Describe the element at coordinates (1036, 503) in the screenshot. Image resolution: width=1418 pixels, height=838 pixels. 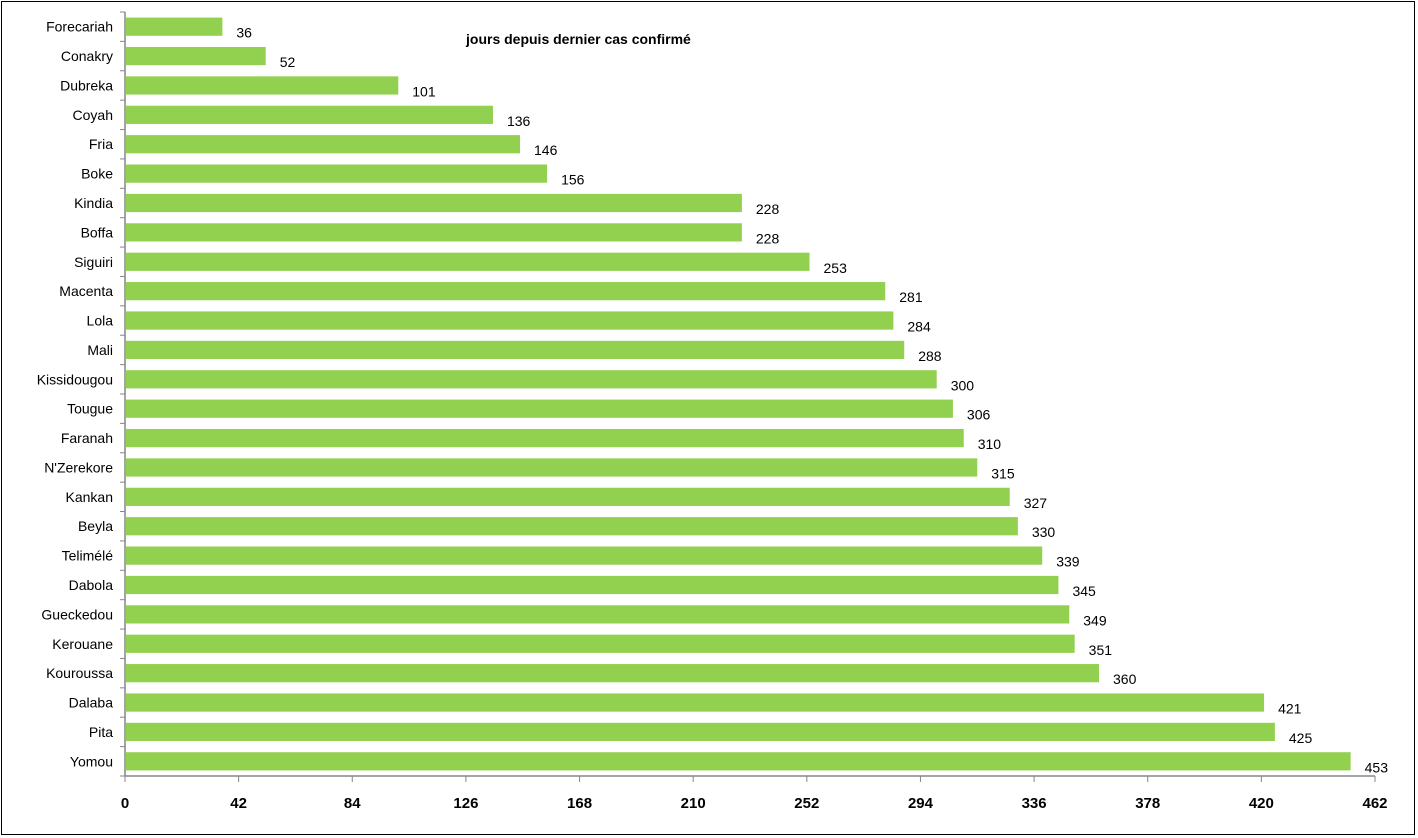
I see `value-label-kankan: 327` at that location.